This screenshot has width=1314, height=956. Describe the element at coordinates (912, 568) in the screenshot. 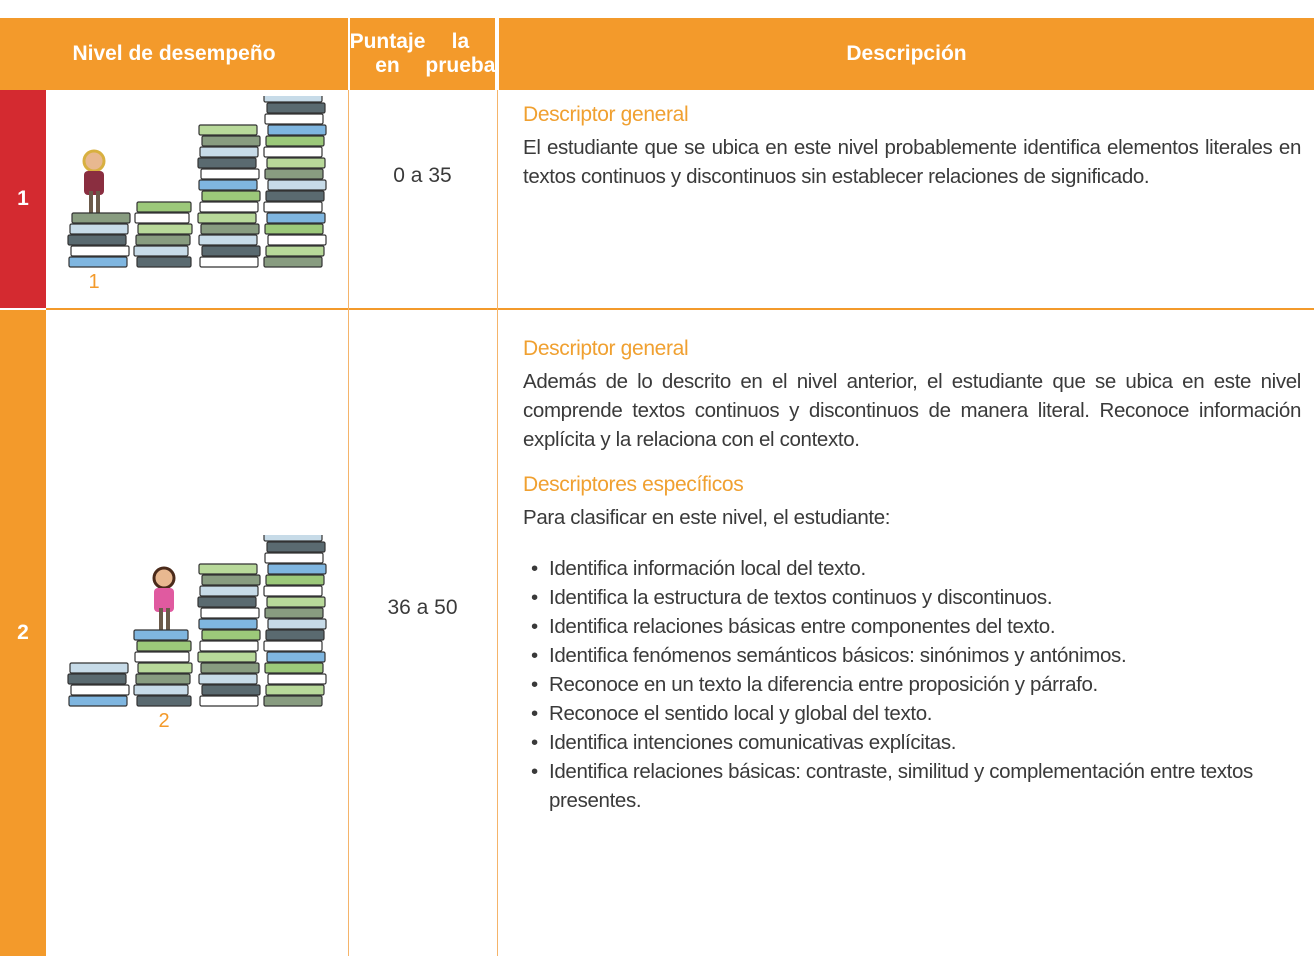

I see `list-item: Identifica información local del texto.` at that location.